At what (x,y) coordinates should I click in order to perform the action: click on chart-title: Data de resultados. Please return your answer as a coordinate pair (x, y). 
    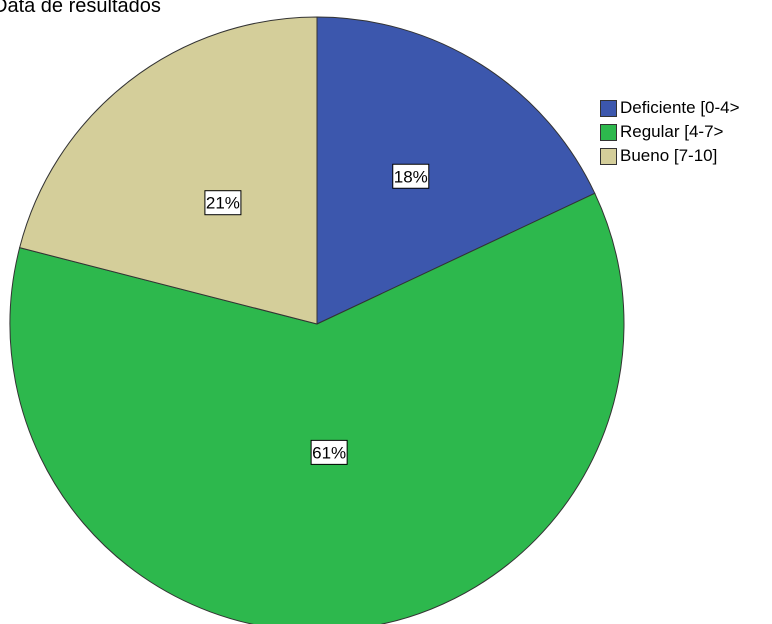
    Looking at the image, I should click on (80, 8).